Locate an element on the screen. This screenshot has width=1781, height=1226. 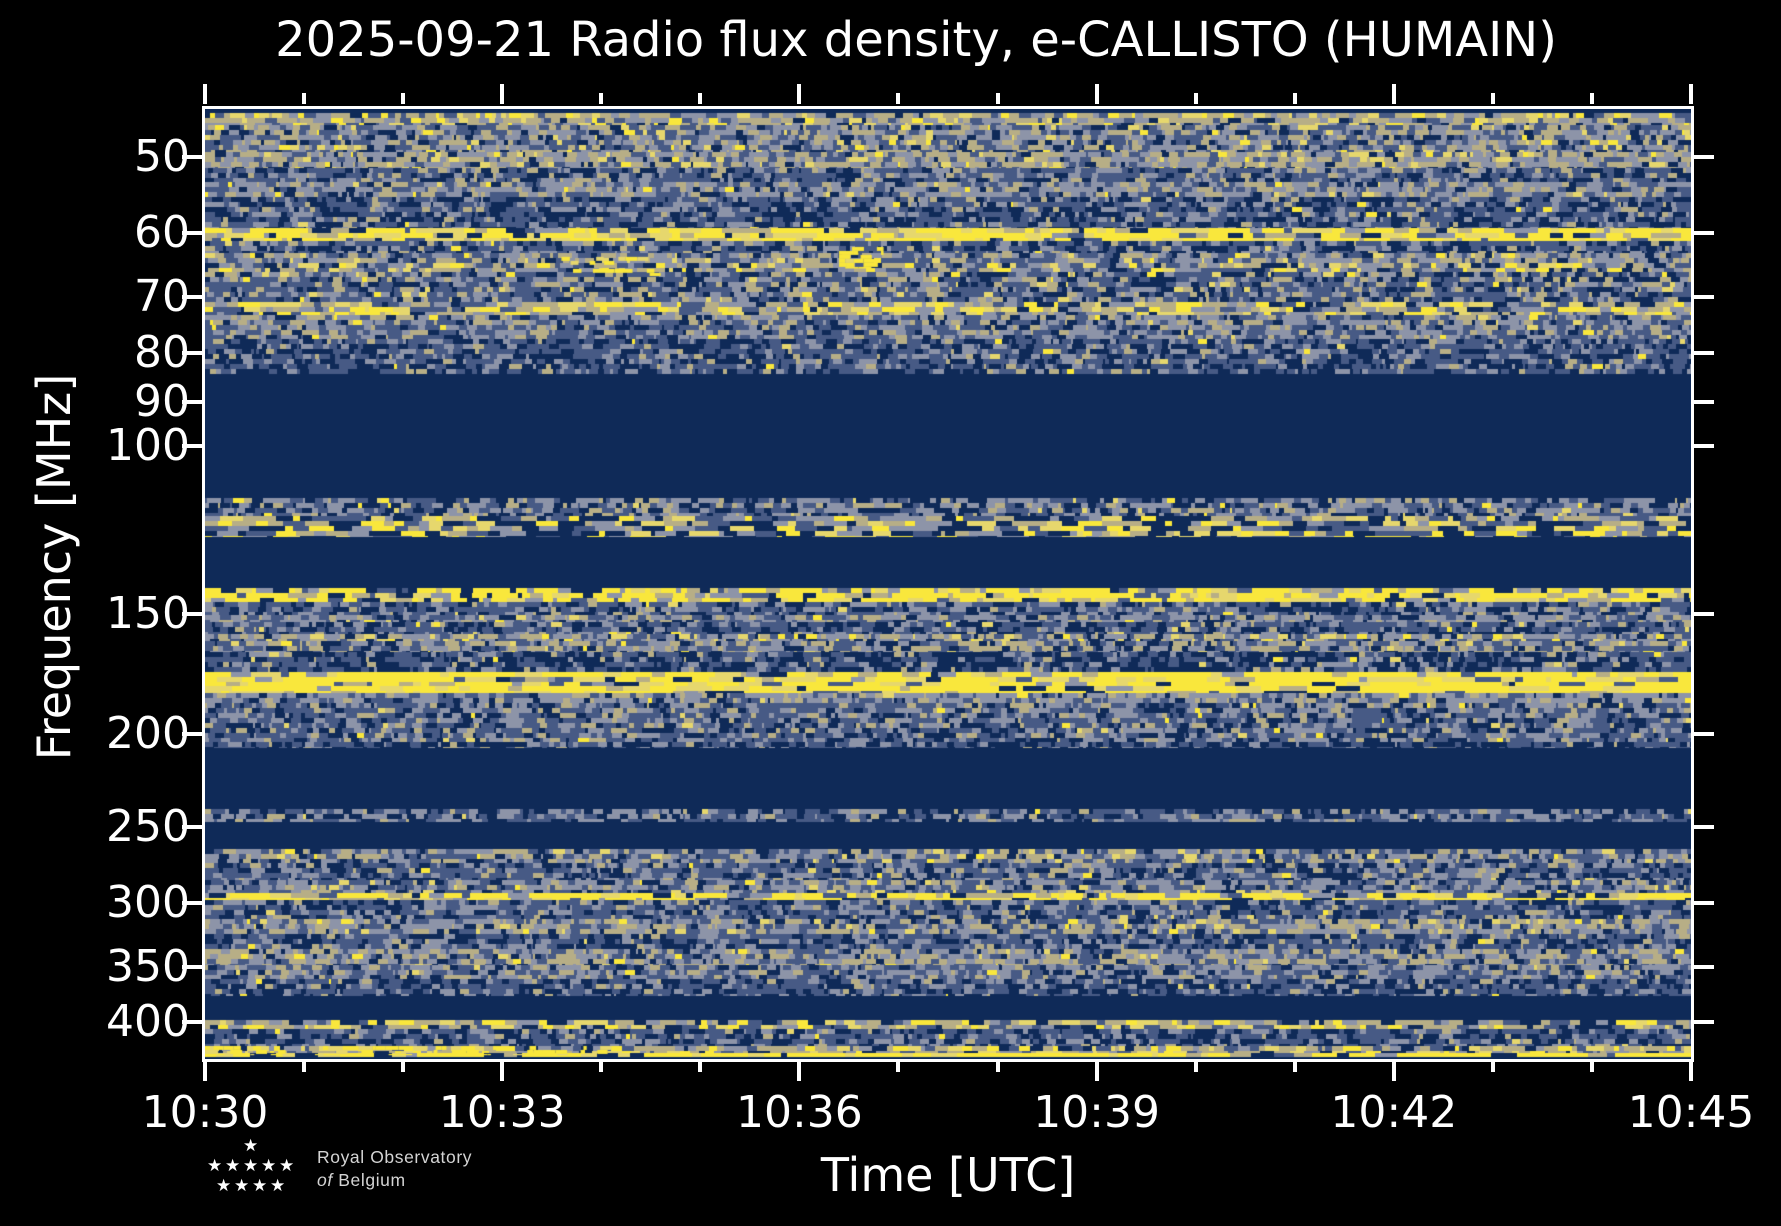
x-tick-label: 10:36 is located at coordinates (799, 1112).